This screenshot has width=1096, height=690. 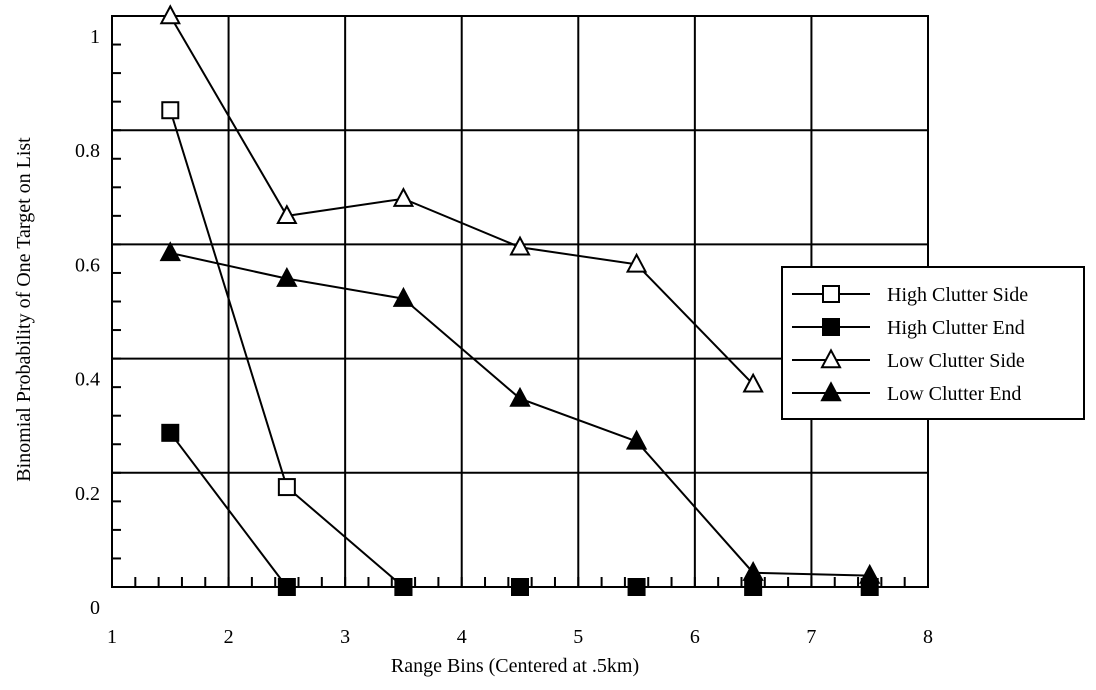 I want to click on y-tick-label: 0.2, so click(x=87, y=494).